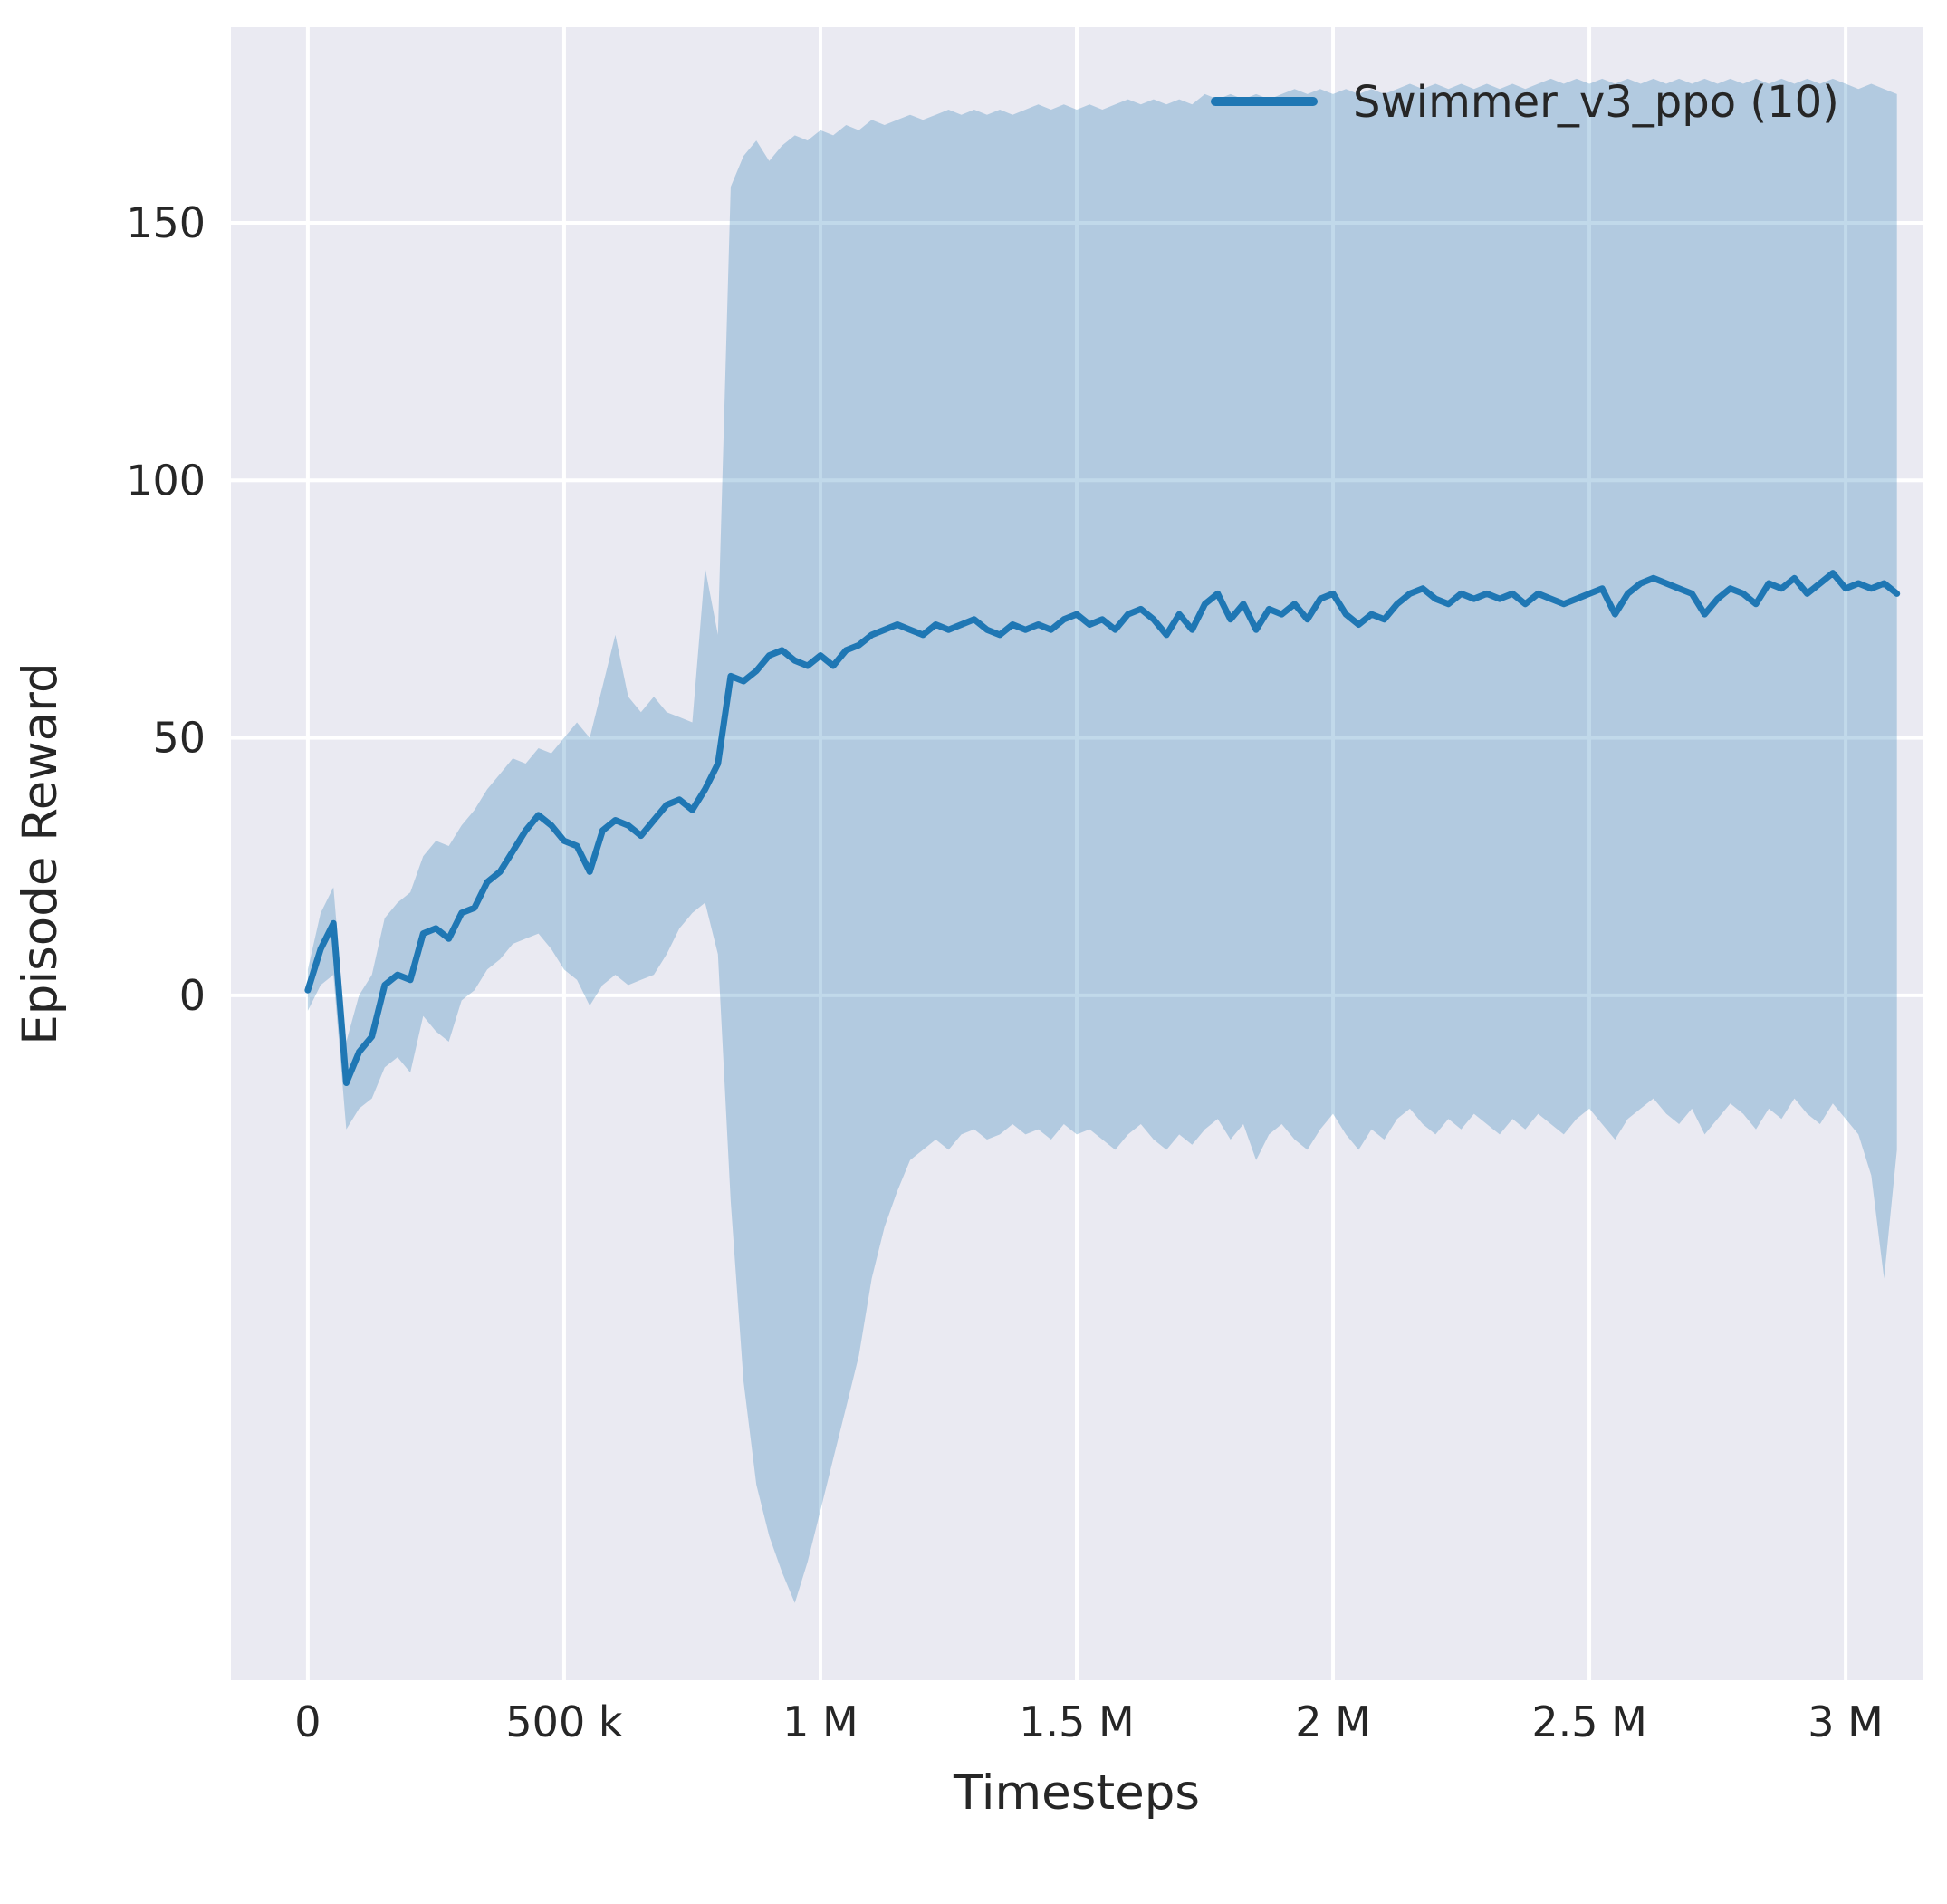 Image resolution: width=1947 pixels, height=1904 pixels. Describe the element at coordinates (1588, 1721) in the screenshot. I see `x-tick-label: 2.5 M` at that location.